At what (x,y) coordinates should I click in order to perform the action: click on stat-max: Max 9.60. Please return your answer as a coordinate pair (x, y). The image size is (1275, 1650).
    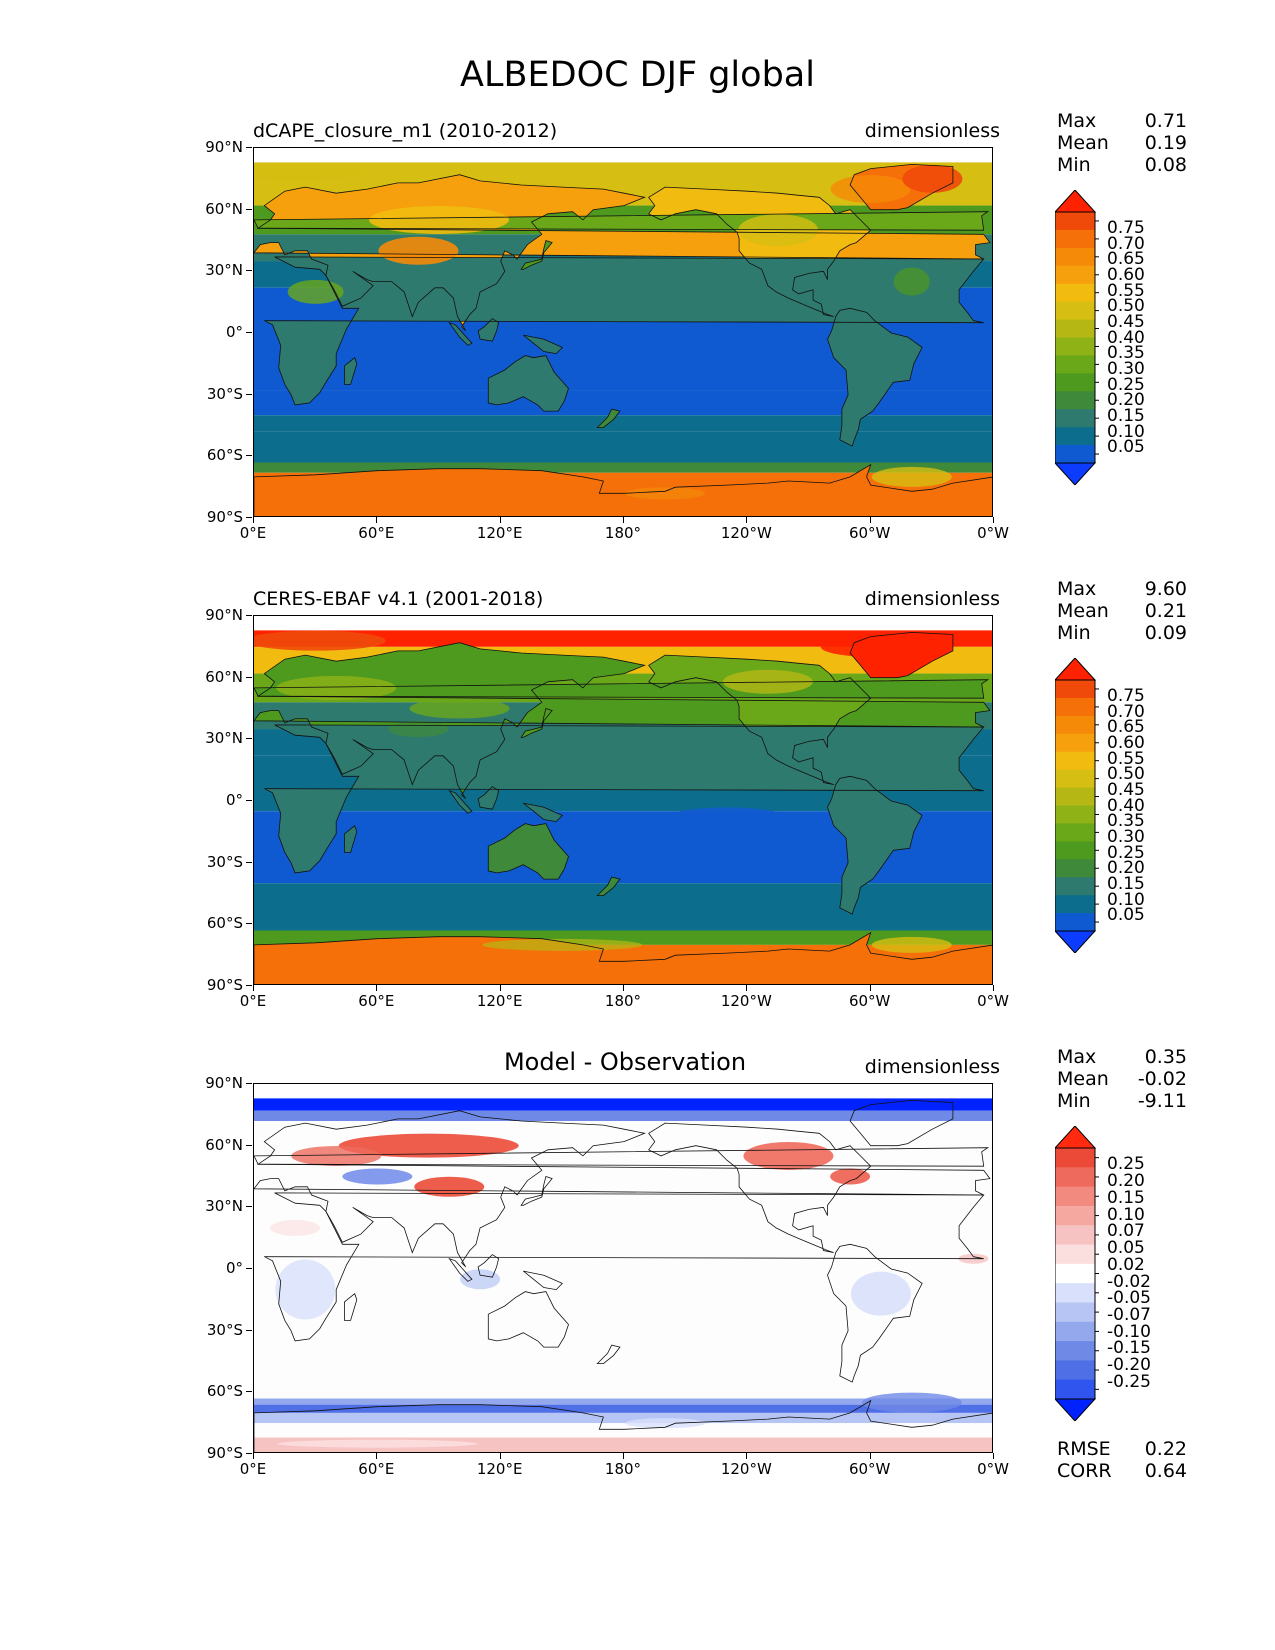
    Looking at the image, I should click on (1122, 589).